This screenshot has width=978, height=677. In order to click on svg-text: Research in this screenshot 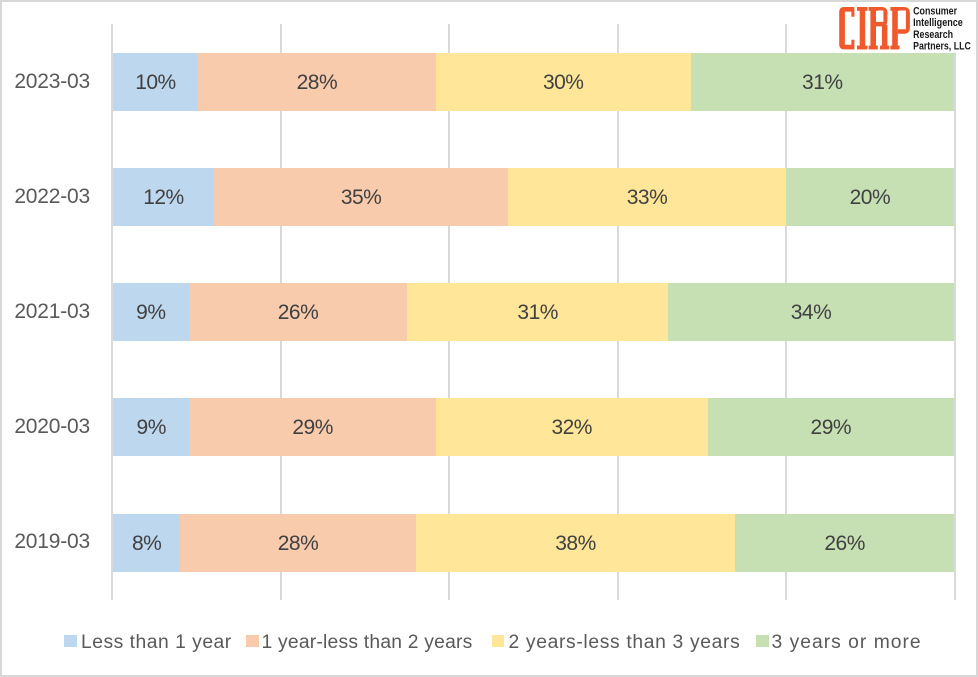, I will do `click(933, 35)`.